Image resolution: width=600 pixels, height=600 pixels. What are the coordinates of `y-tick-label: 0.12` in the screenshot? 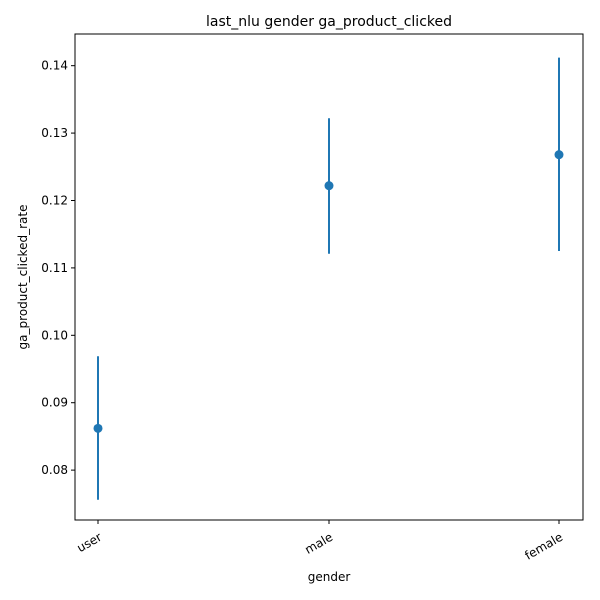 It's located at (54, 200).